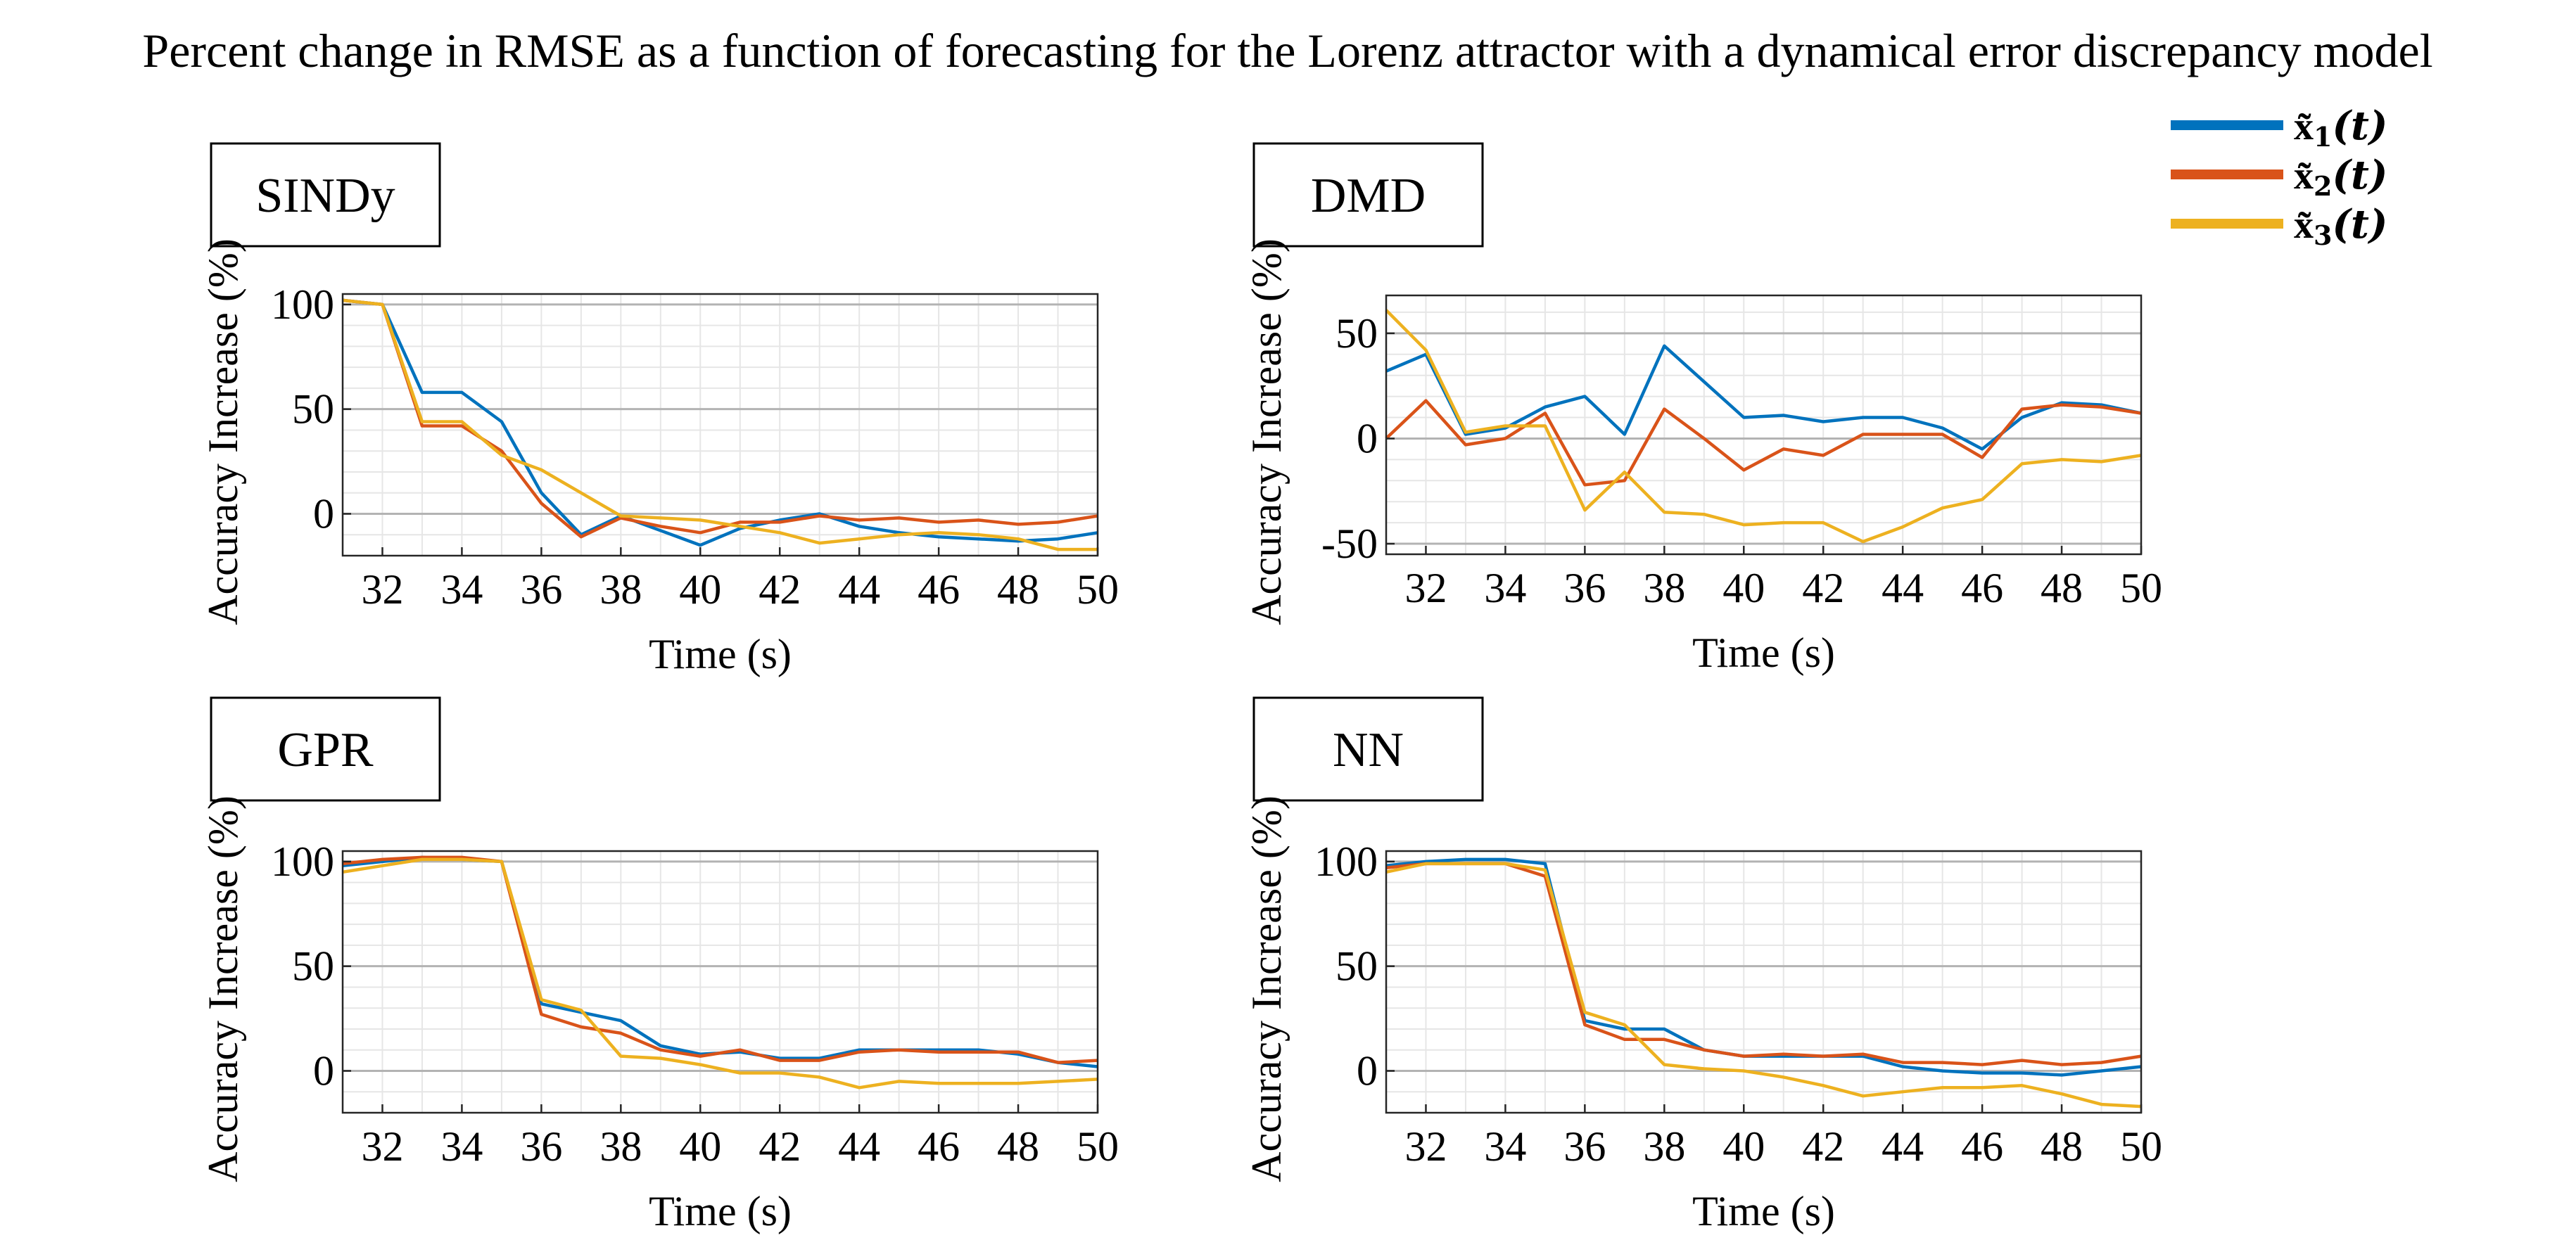 Image resolution: width=2576 pixels, height=1252 pixels. I want to click on panel-title: DMD, so click(1368, 196).